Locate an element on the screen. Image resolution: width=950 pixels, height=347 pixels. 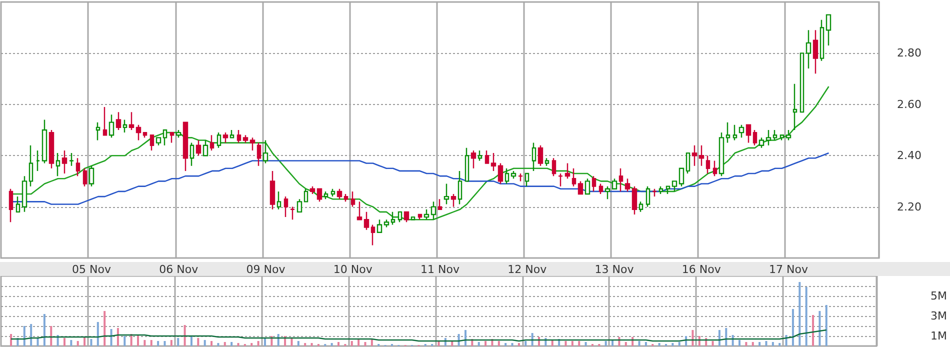
y-tick-label: 3M is located at coordinates (939, 316).